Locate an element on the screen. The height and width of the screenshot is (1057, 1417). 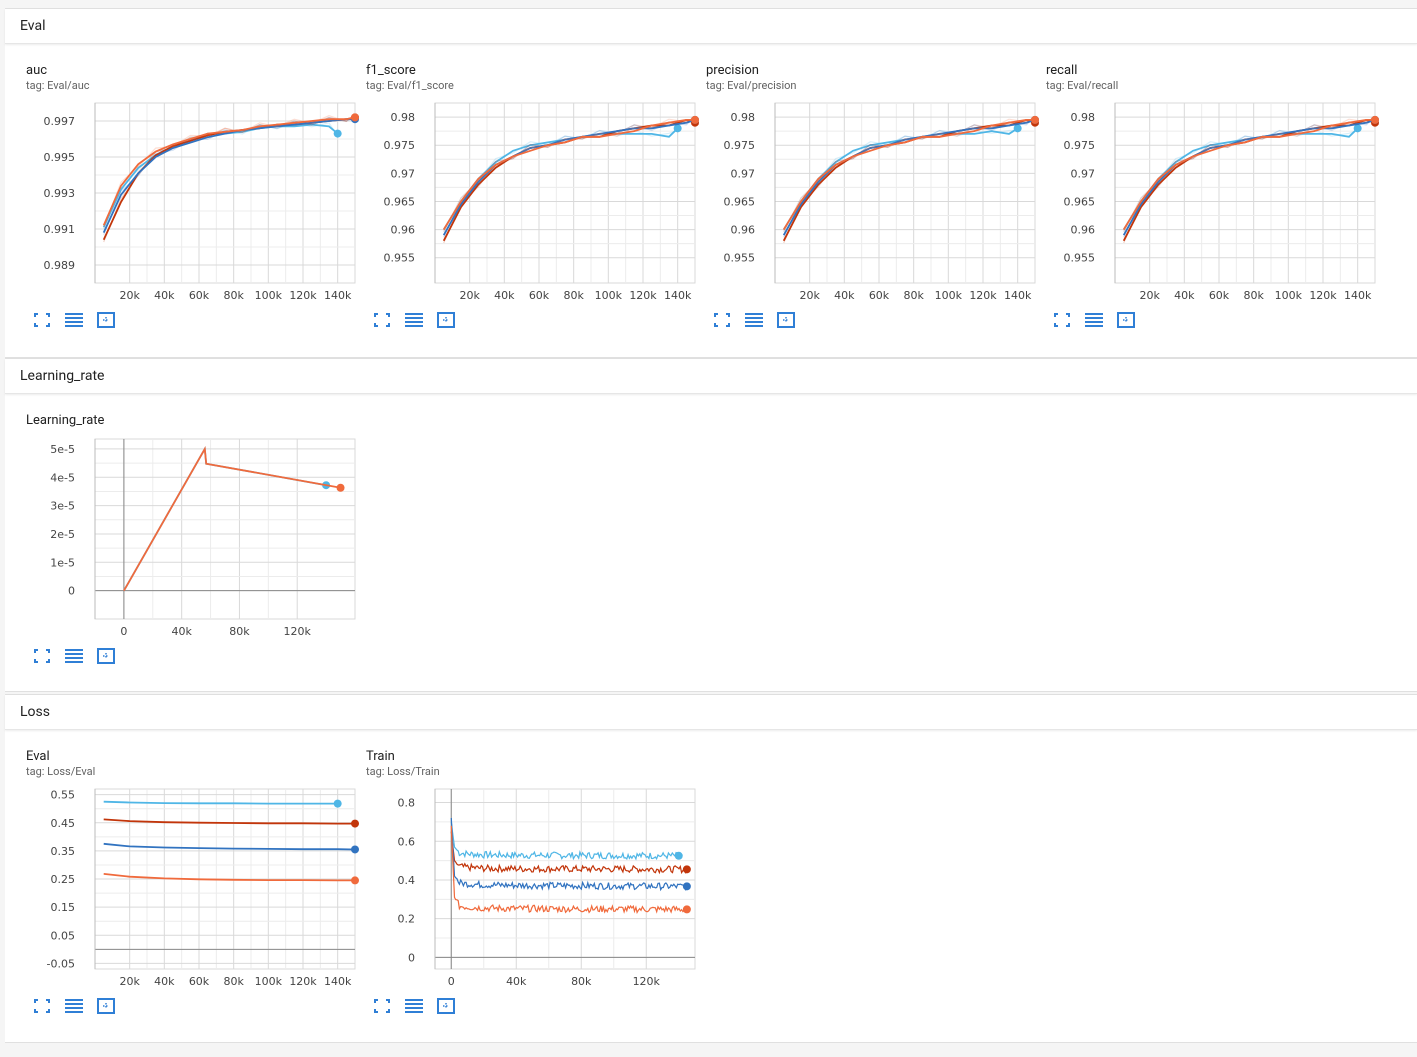
x-tick-label: 100k is located at coordinates (269, 981).